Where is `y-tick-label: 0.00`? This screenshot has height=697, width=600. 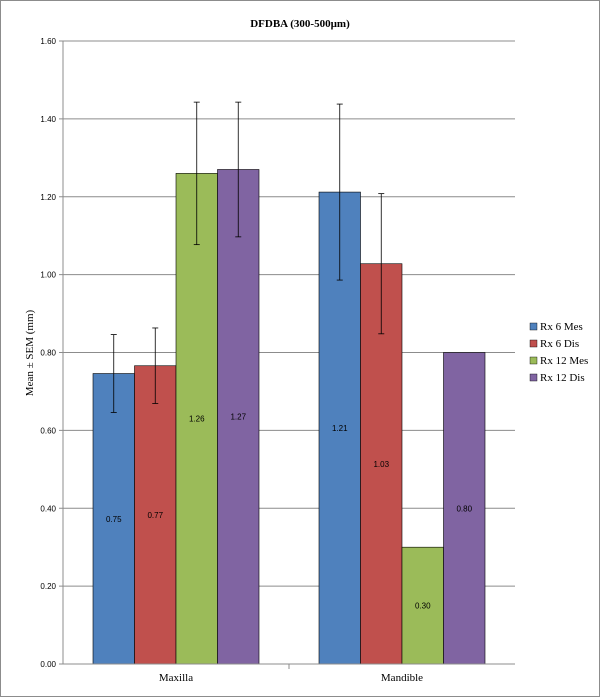 y-tick-label: 0.00 is located at coordinates (48, 664).